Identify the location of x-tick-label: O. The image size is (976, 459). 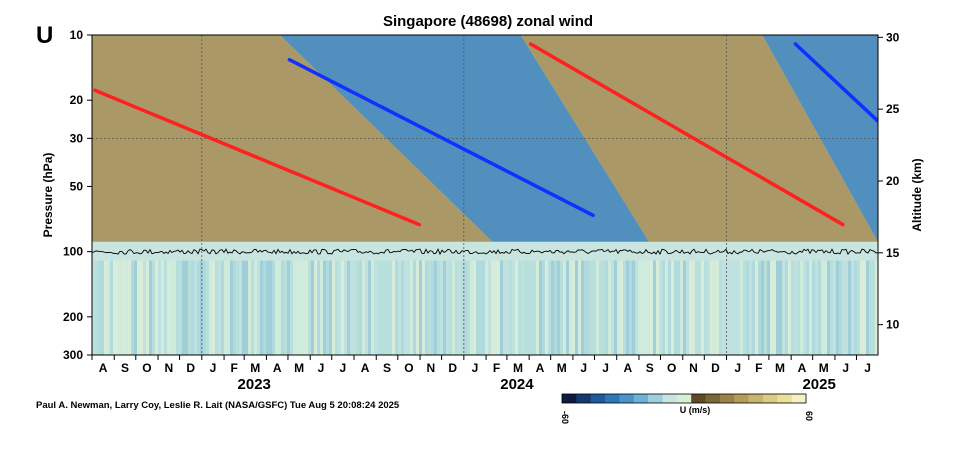
(408, 368).